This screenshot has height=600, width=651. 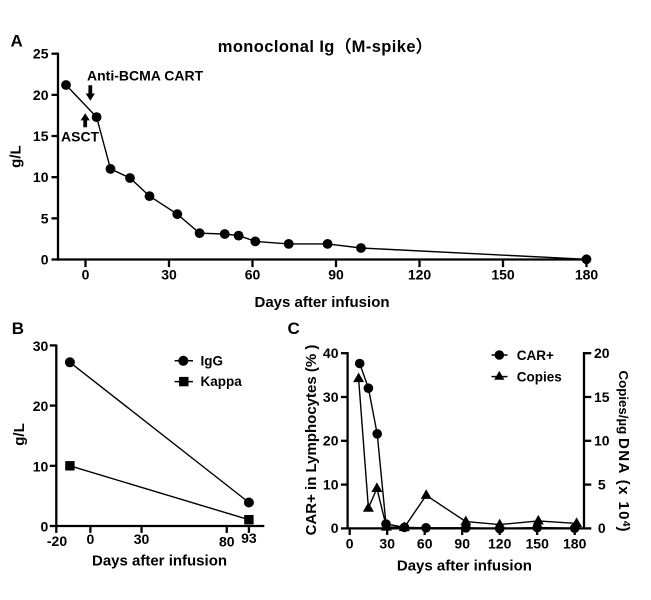 I want to click on svg-text: Copies/µg DNA (x 104), so click(x=623, y=451).